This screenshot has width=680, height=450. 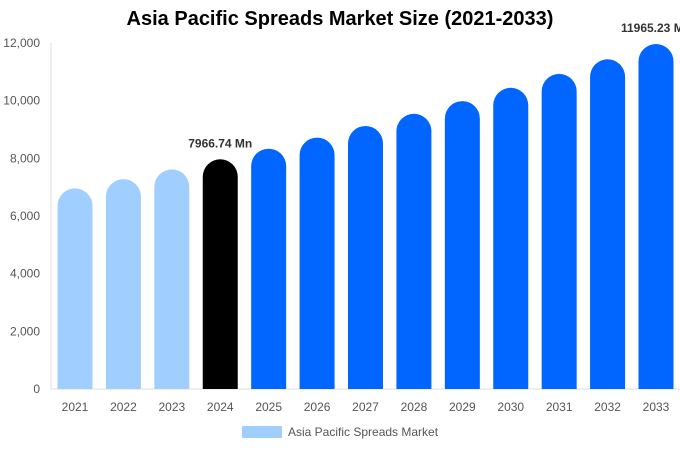 What do you see at coordinates (511, 238) in the screenshot?
I see `bar-2030` at bounding box center [511, 238].